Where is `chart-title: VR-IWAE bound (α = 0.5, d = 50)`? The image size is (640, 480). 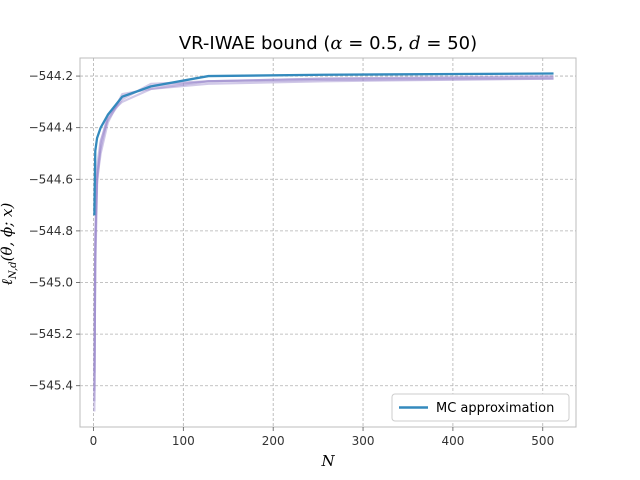 chart-title: VR-IWAE bound (α = 0.5, d = 50) is located at coordinates (328, 43).